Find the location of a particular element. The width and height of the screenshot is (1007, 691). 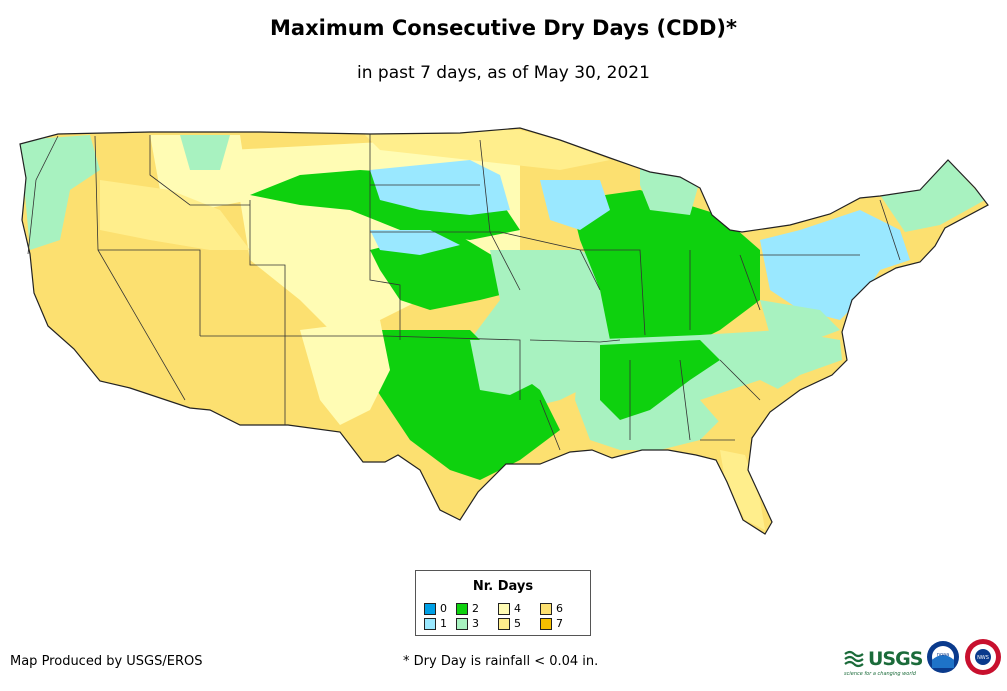

border-ok is located at coordinates (452, 367).